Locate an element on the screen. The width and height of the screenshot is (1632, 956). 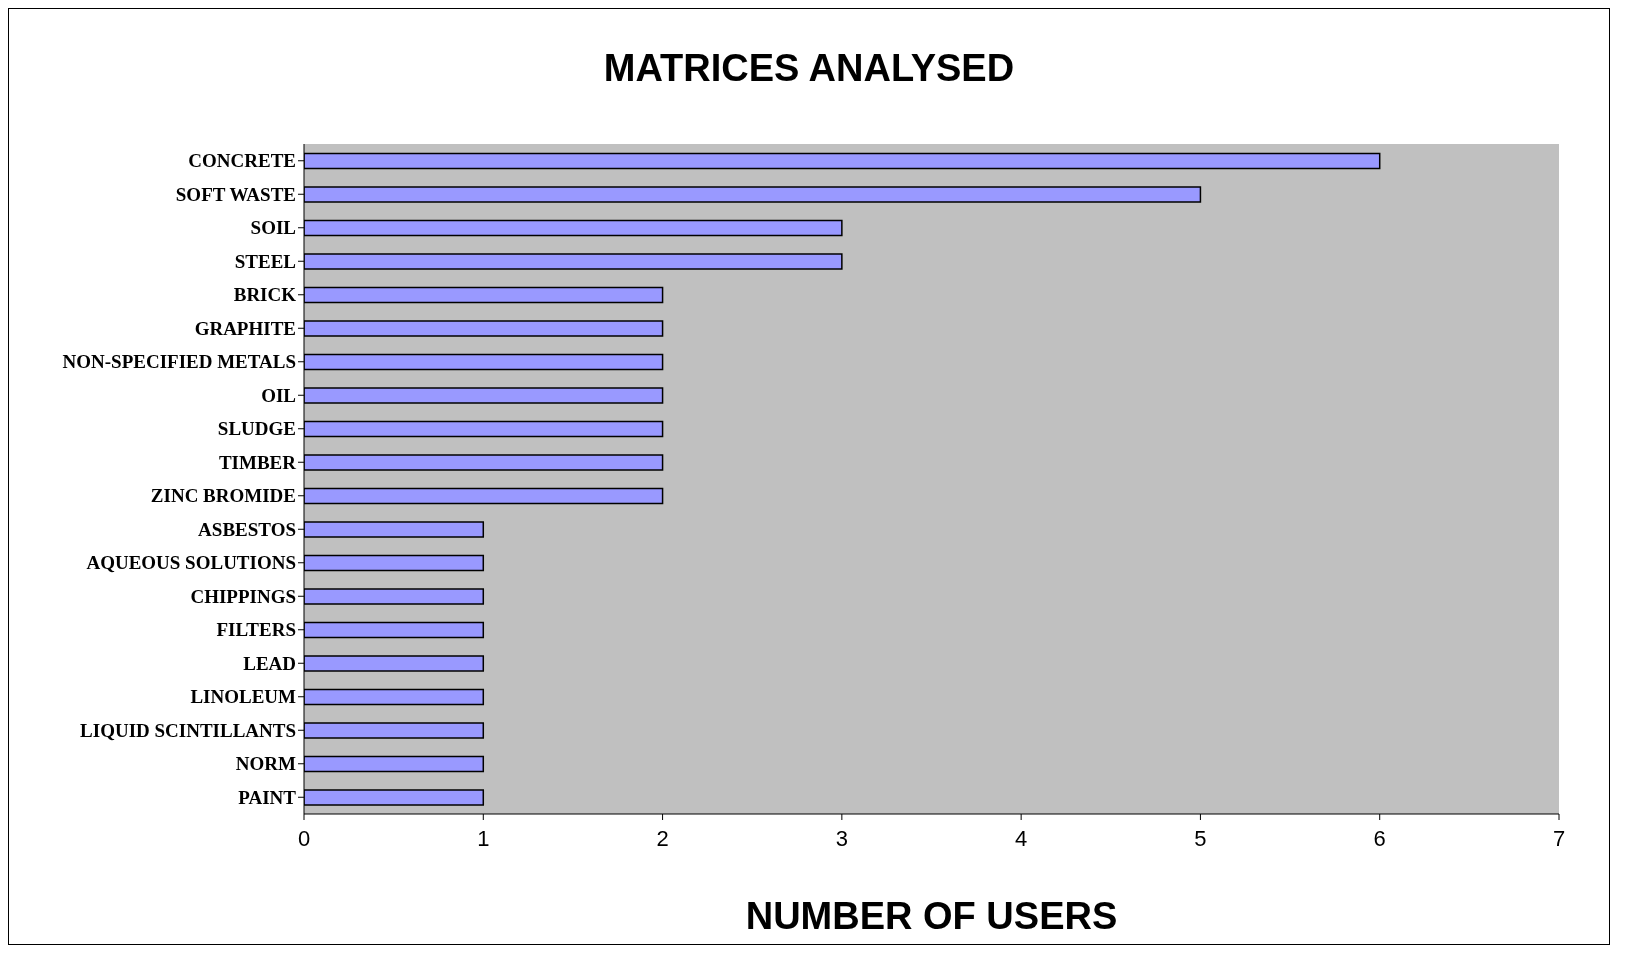
chart-title: MATRICES ANALYSED is located at coordinates (809, 68).